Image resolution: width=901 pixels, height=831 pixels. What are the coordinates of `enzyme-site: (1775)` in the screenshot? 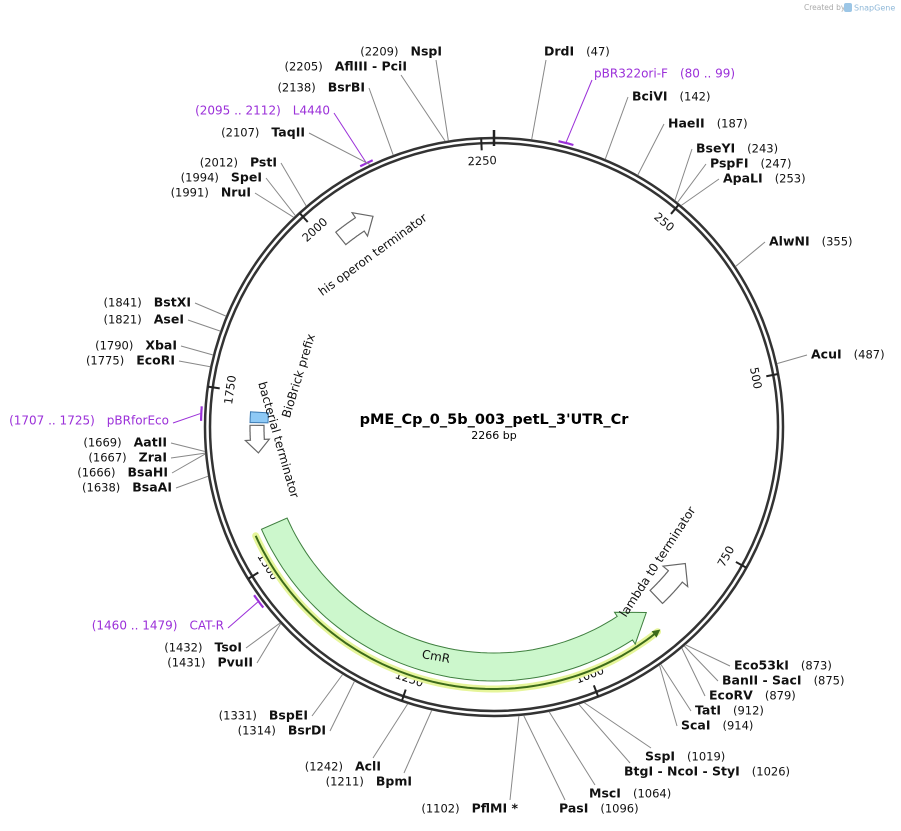 It's located at (105, 361).